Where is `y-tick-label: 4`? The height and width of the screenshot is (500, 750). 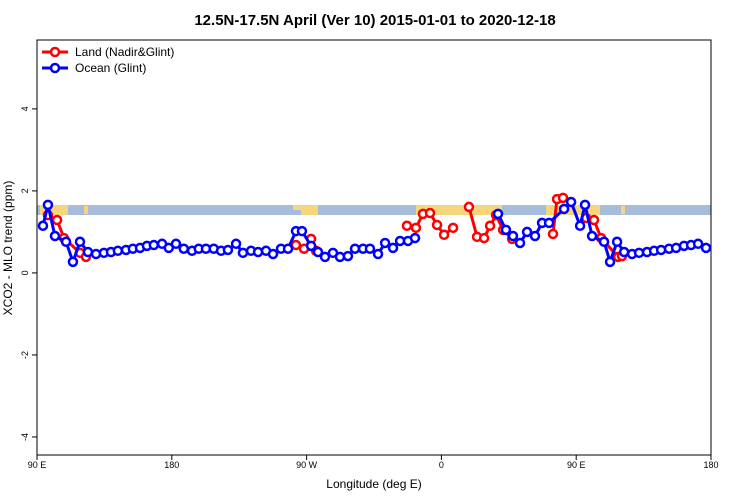 y-tick-label: 4 is located at coordinates (25, 108).